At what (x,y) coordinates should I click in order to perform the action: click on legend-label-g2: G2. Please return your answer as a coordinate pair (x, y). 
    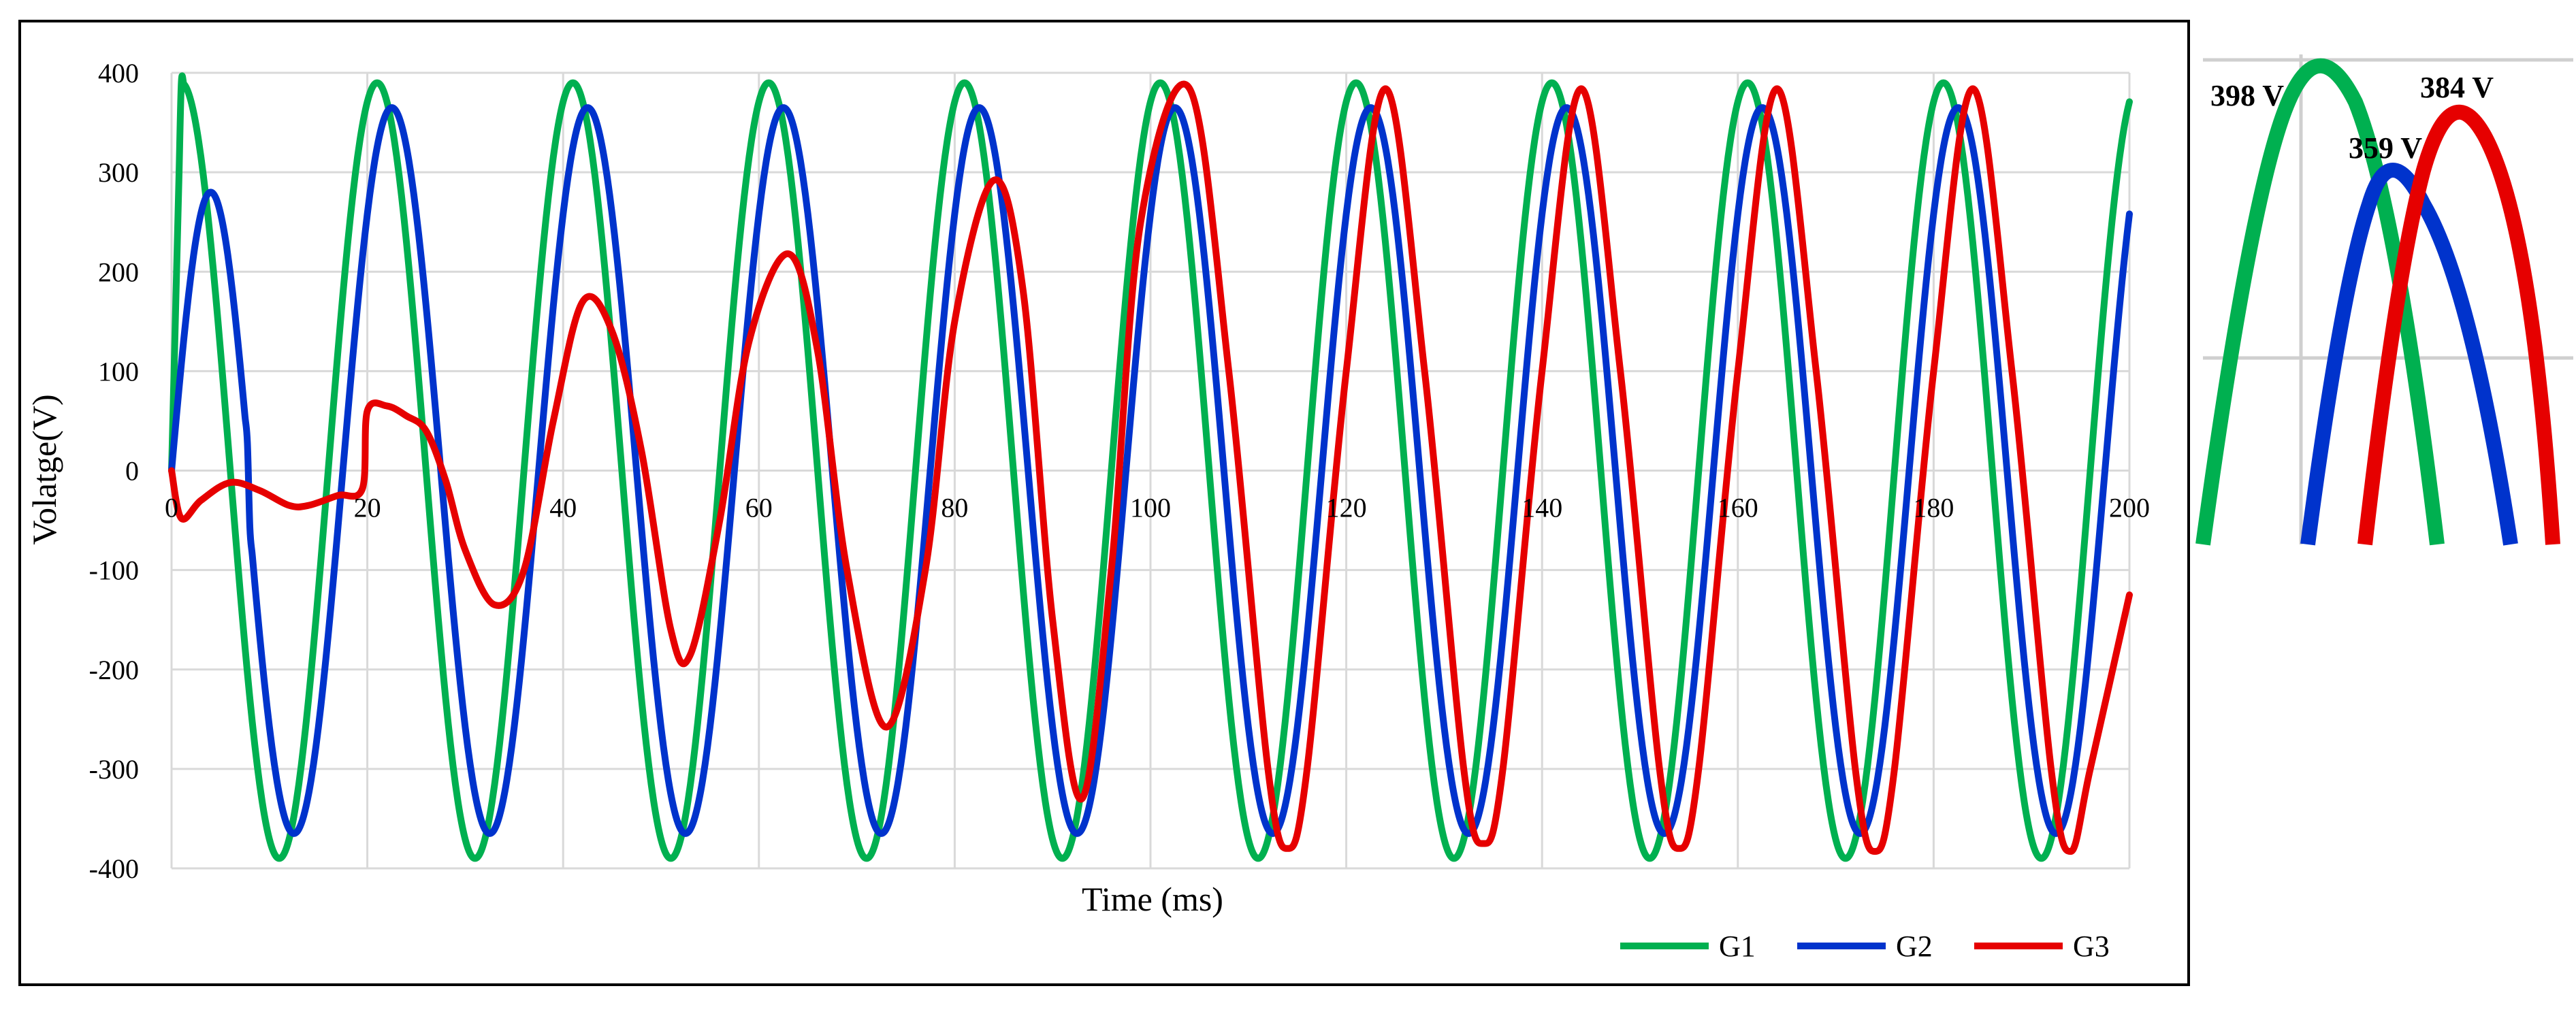
    Looking at the image, I should click on (1914, 946).